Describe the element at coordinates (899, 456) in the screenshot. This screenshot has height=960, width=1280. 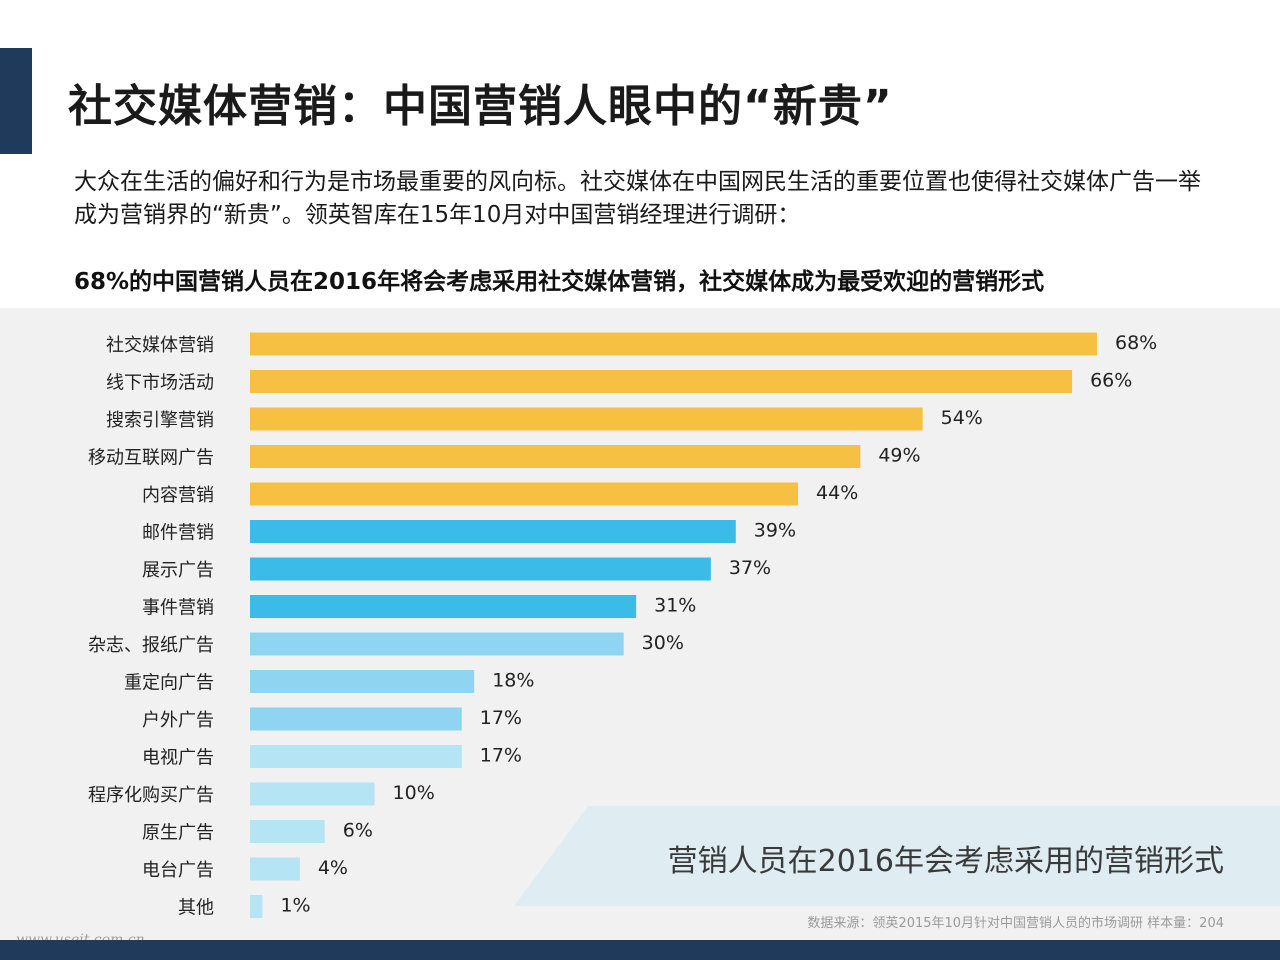
I see `value-label: 49%` at that location.